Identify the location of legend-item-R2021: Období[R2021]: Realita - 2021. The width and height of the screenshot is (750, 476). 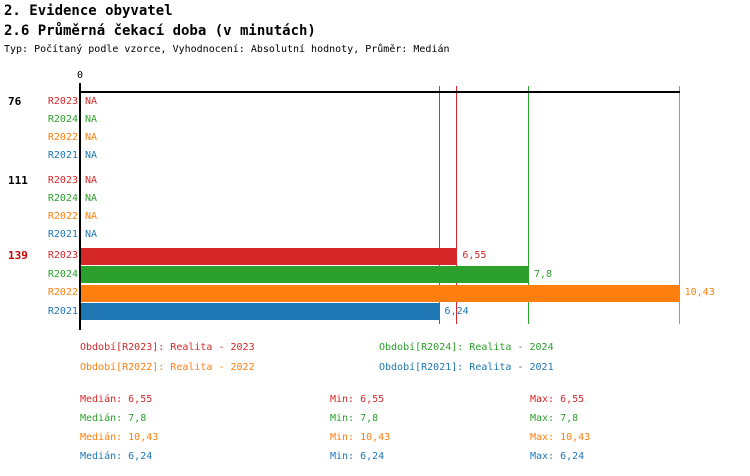
(466, 367).